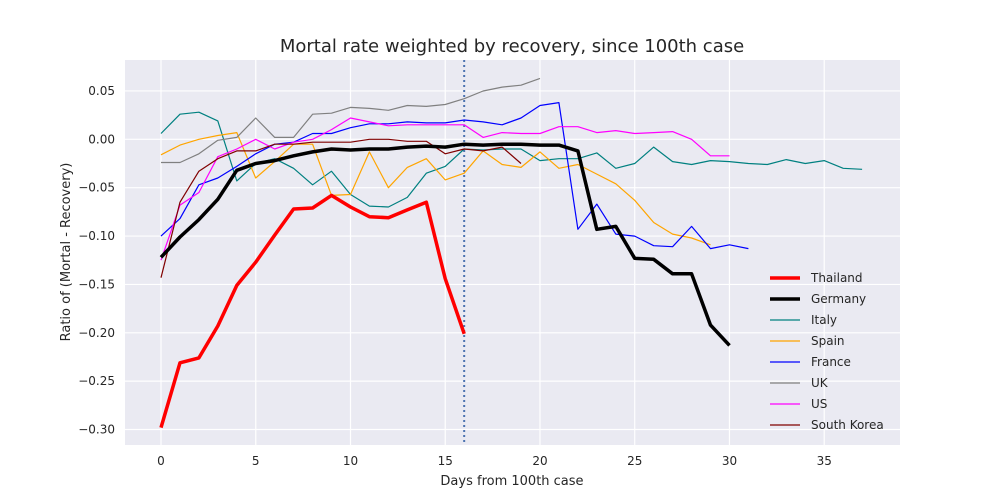  Describe the element at coordinates (729, 461) in the screenshot. I see `x-tick-label: 30` at that location.